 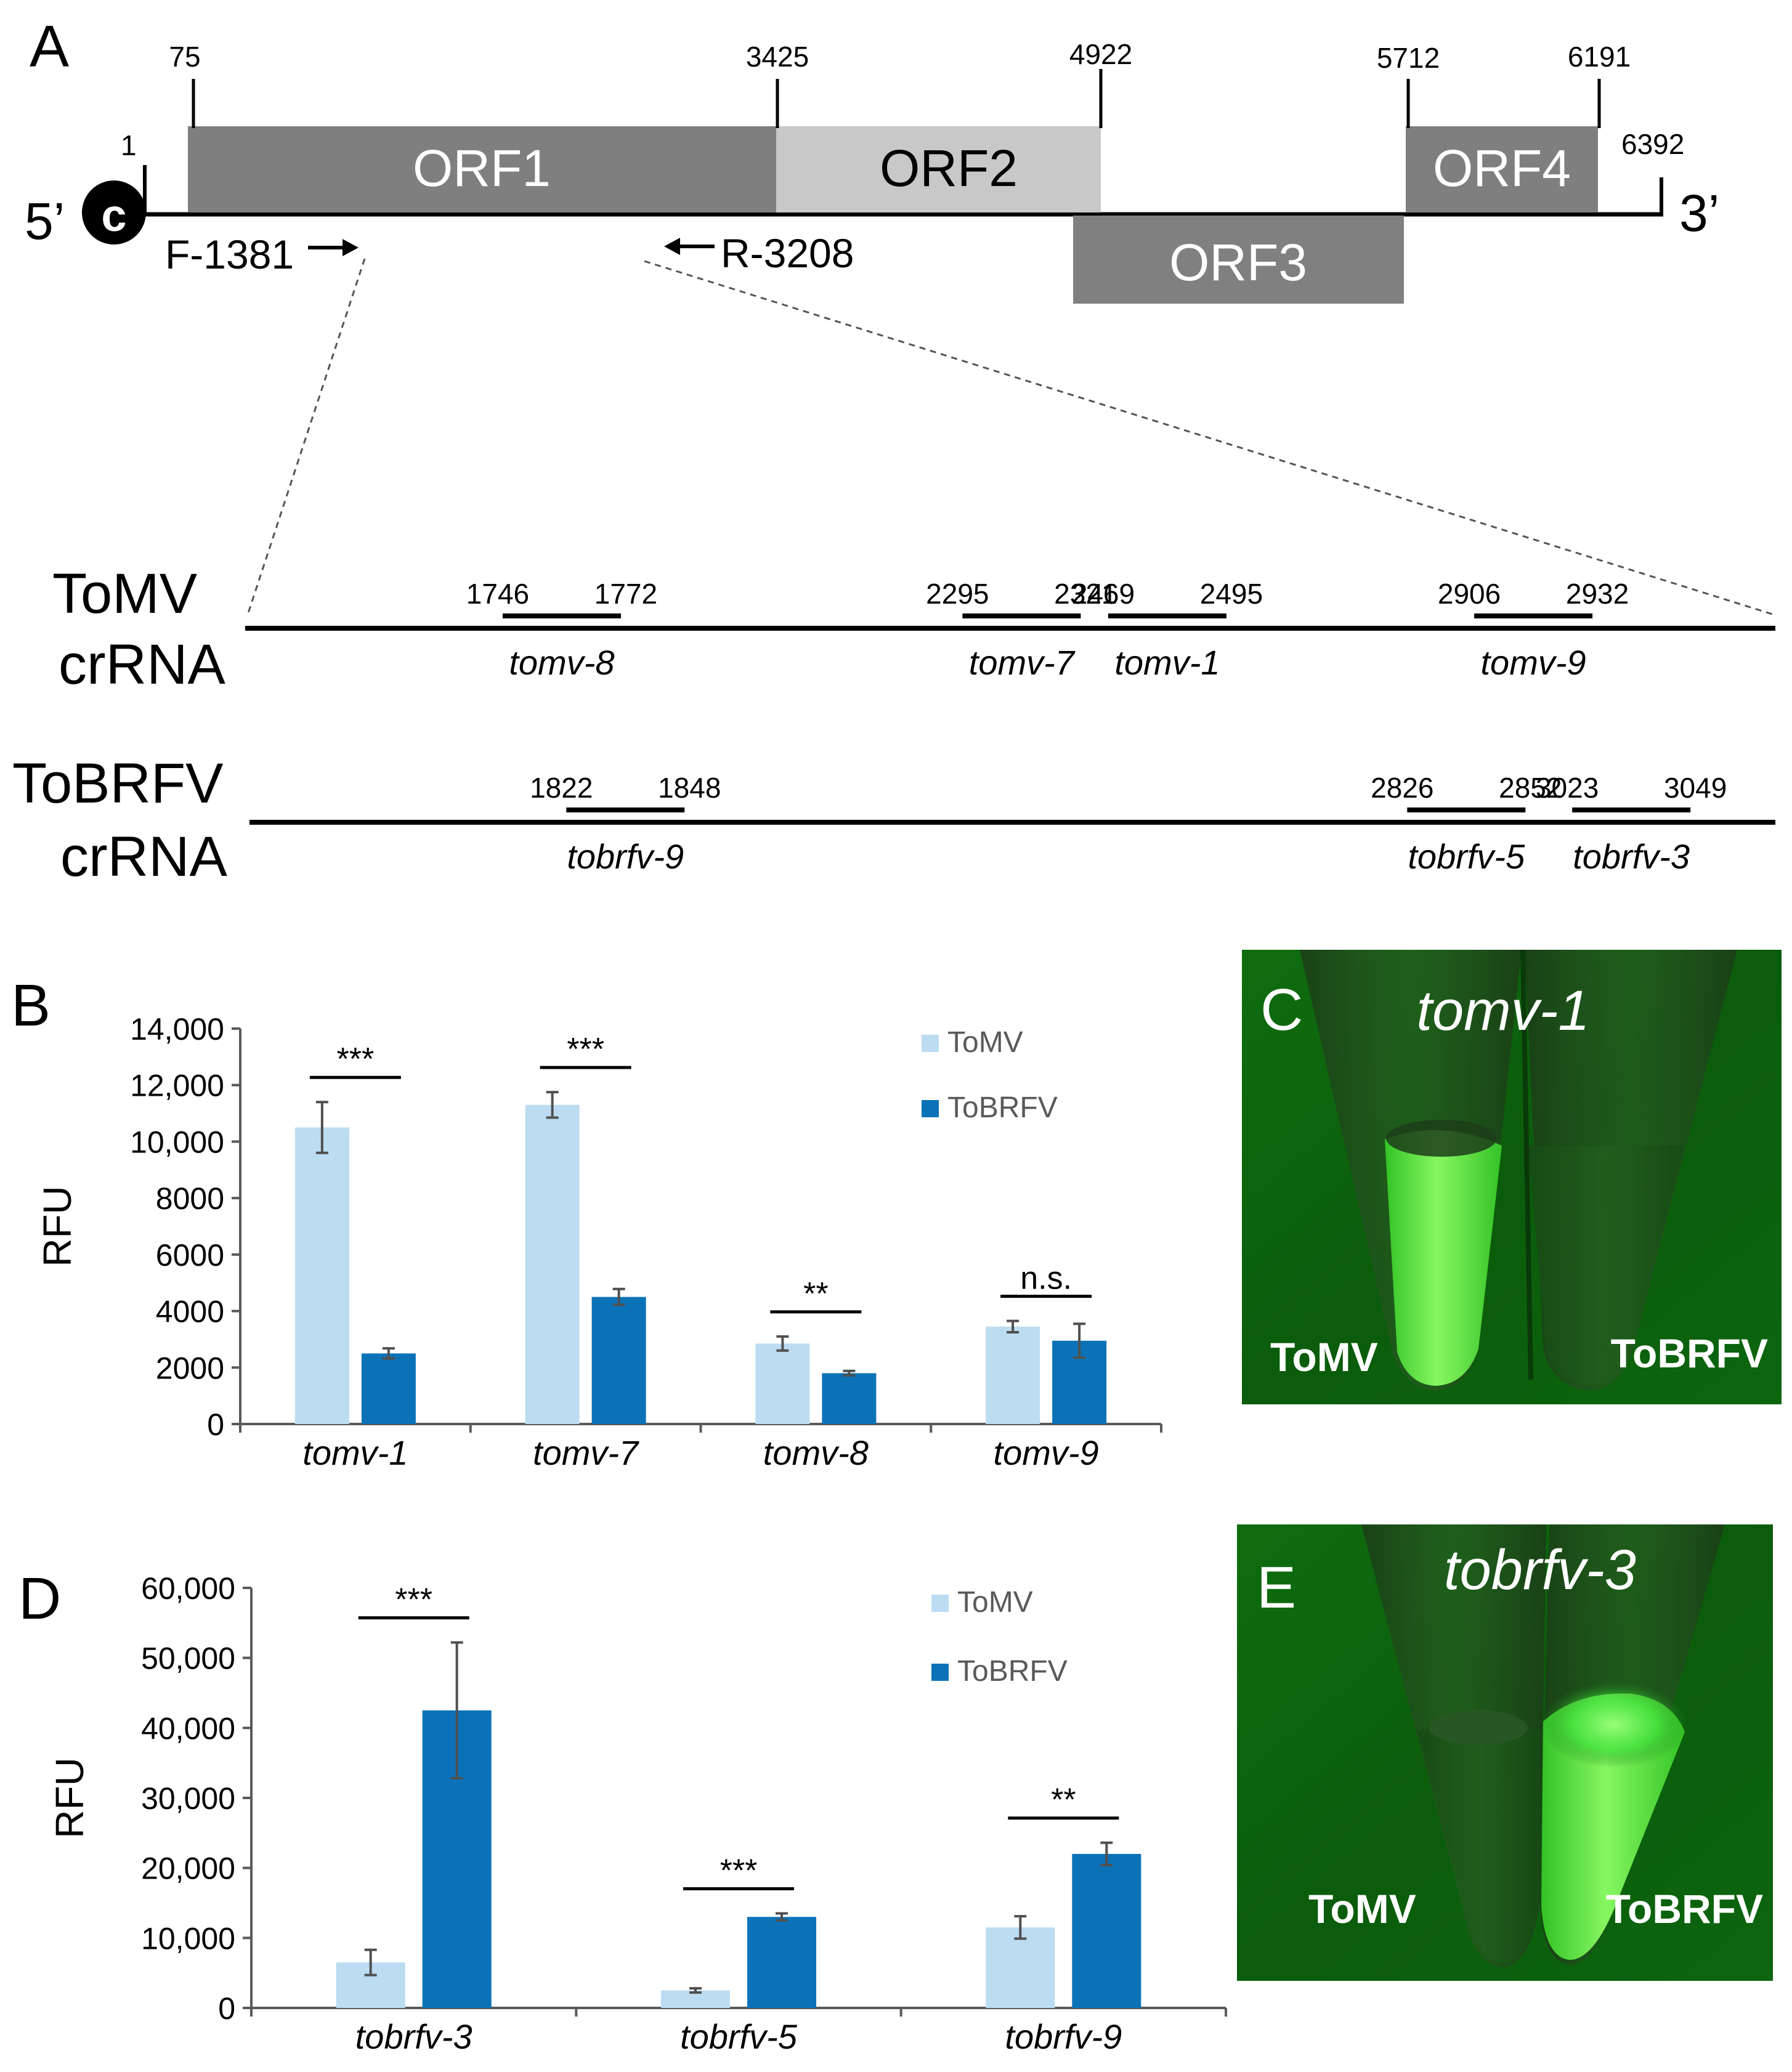 What do you see at coordinates (561, 662) in the screenshot?
I see `tomv-site-name-0: tomv-8` at bounding box center [561, 662].